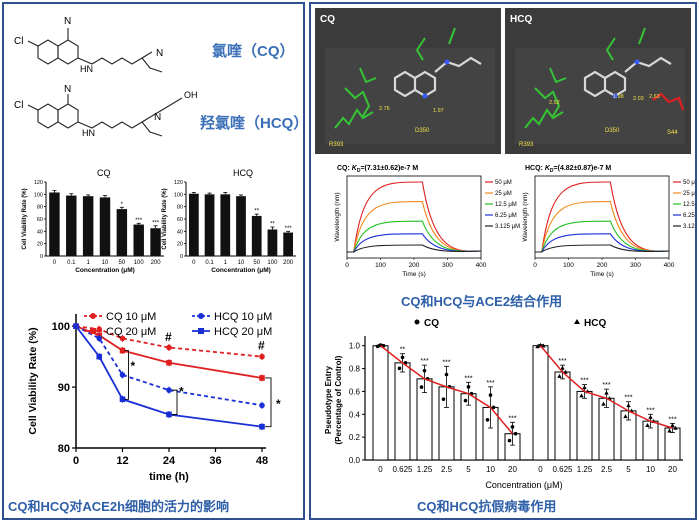  What do you see at coordinates (64, 388) in the screenshot?
I see `y-tick-label: 90` at bounding box center [64, 388].